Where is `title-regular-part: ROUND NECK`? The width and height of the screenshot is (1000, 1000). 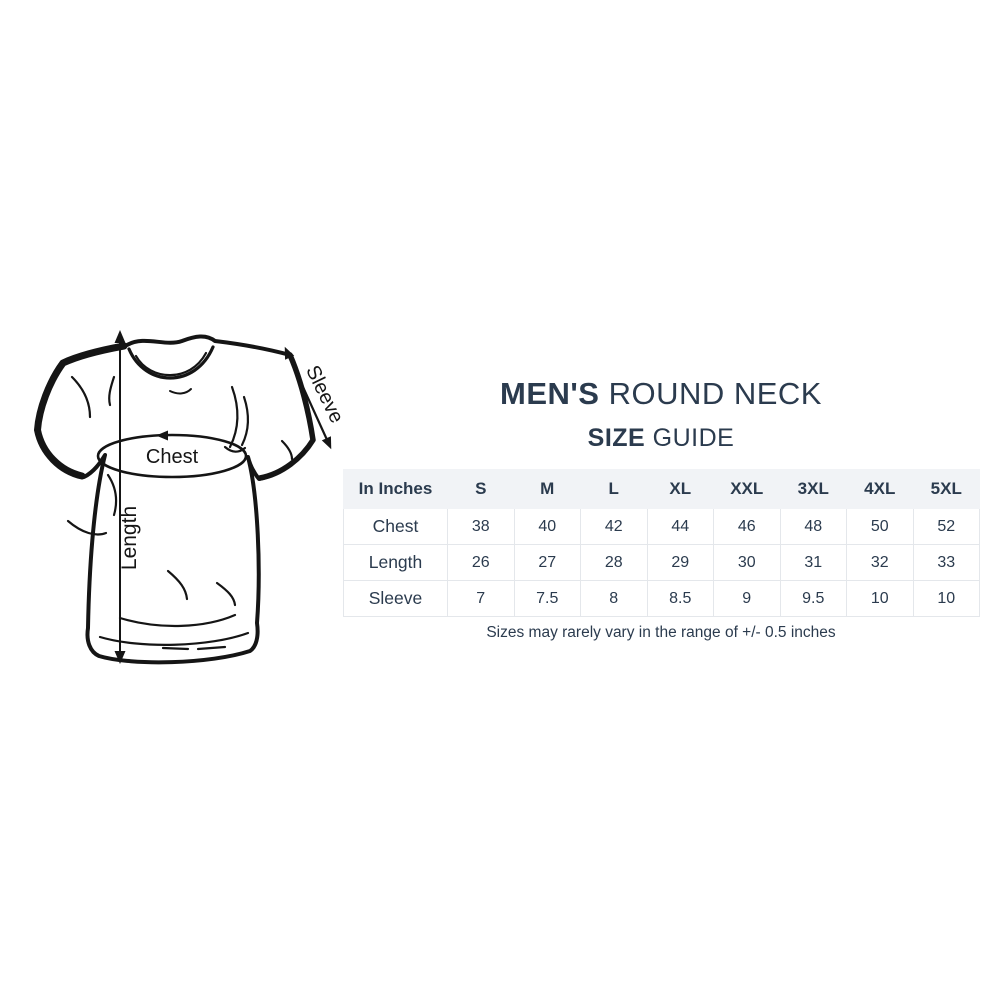
title-regular-part: ROUND NECK is located at coordinates (715, 393).